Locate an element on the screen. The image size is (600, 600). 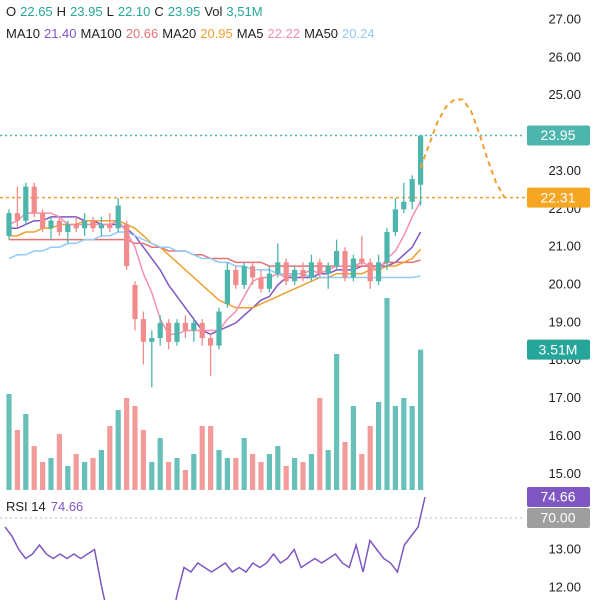
y-tick-label: 12.00 is located at coordinates (564, 586).